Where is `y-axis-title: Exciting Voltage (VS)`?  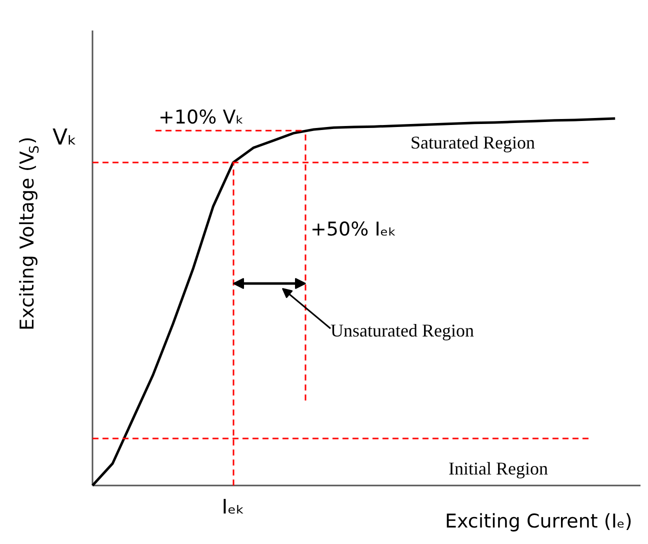
y-axis-title: Exciting Voltage (VS) is located at coordinates (29, 233).